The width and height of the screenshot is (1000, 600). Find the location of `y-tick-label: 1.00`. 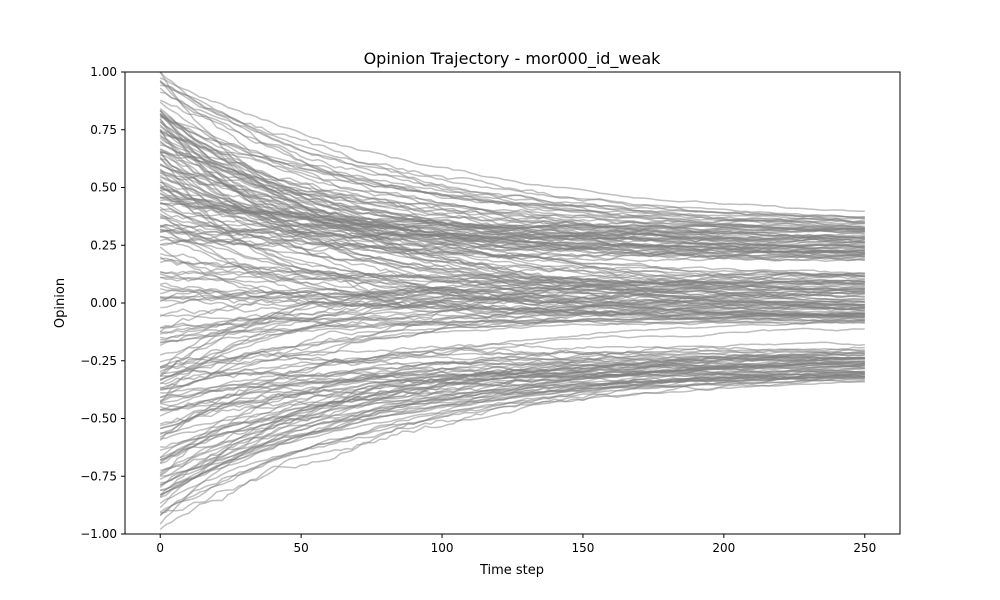

y-tick-label: 1.00 is located at coordinates (103, 72).